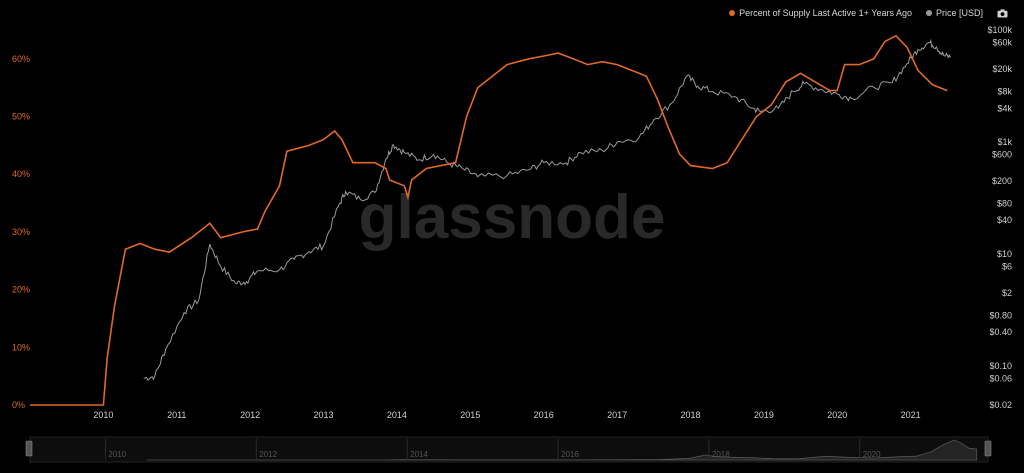  What do you see at coordinates (117, 454) in the screenshot?
I see `navigator-tick-label: 2010` at bounding box center [117, 454].